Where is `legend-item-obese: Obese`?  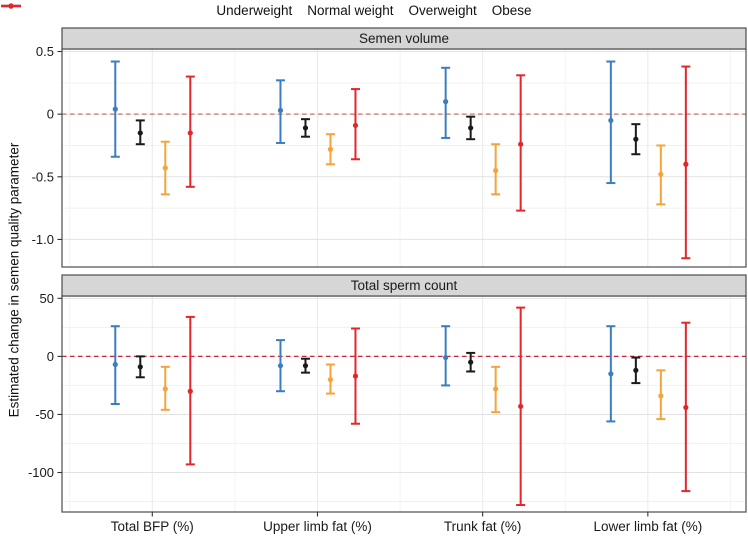 legend-item-obese: Obese is located at coordinates (266, 10).